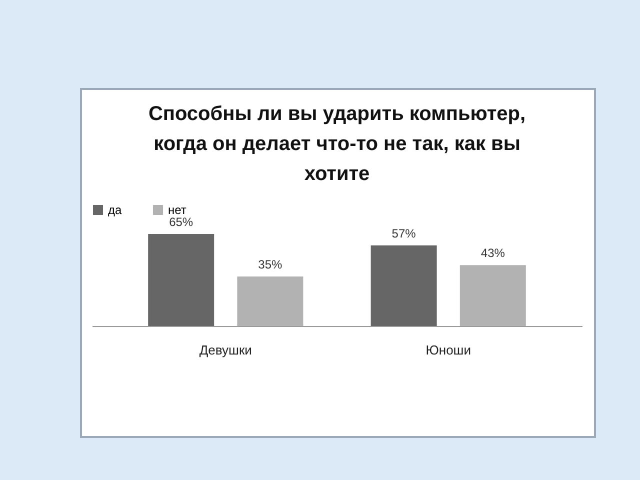  Describe the element at coordinates (225, 350) in the screenshot. I see `x-tick-label: Девушки` at that location.